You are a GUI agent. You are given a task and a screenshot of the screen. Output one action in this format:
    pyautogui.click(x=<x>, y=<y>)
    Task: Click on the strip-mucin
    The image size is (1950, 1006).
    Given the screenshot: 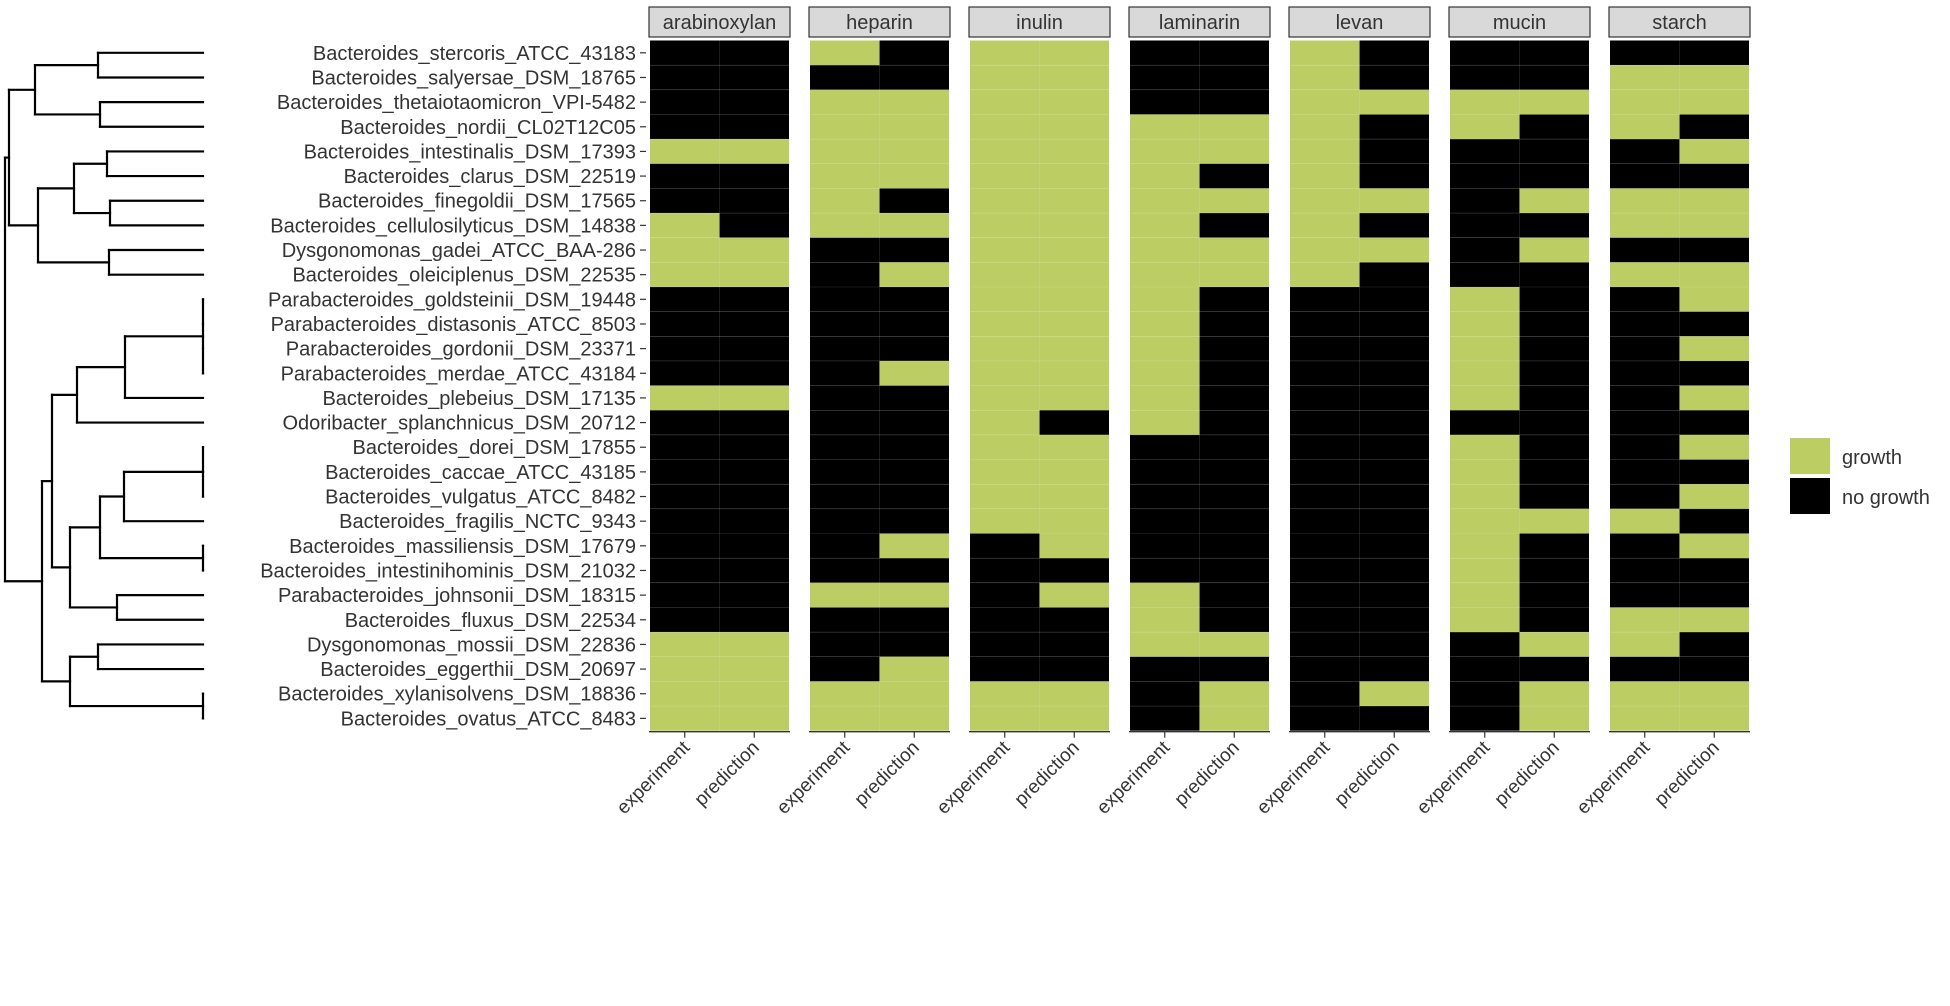 What is the action you would take?
    pyautogui.click(x=1519, y=22)
    